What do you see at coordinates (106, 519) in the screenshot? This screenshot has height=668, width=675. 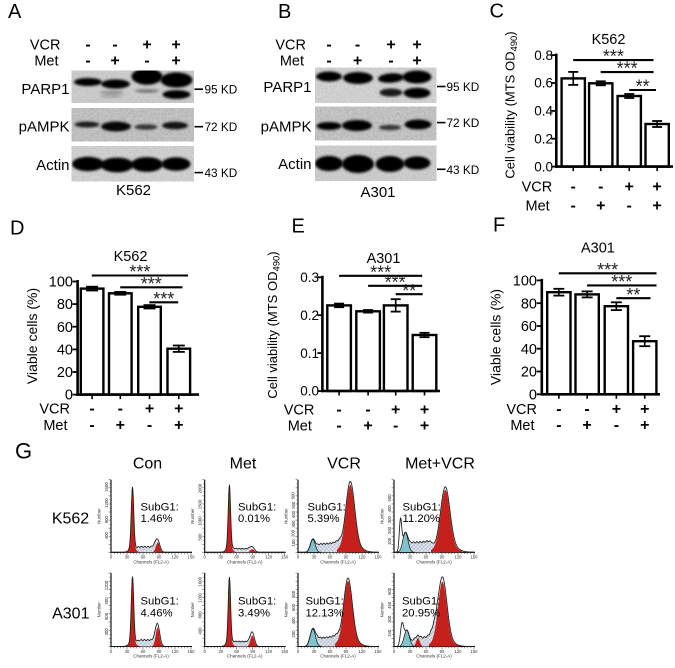 I see `svg-text: 800` at bounding box center [106, 519].